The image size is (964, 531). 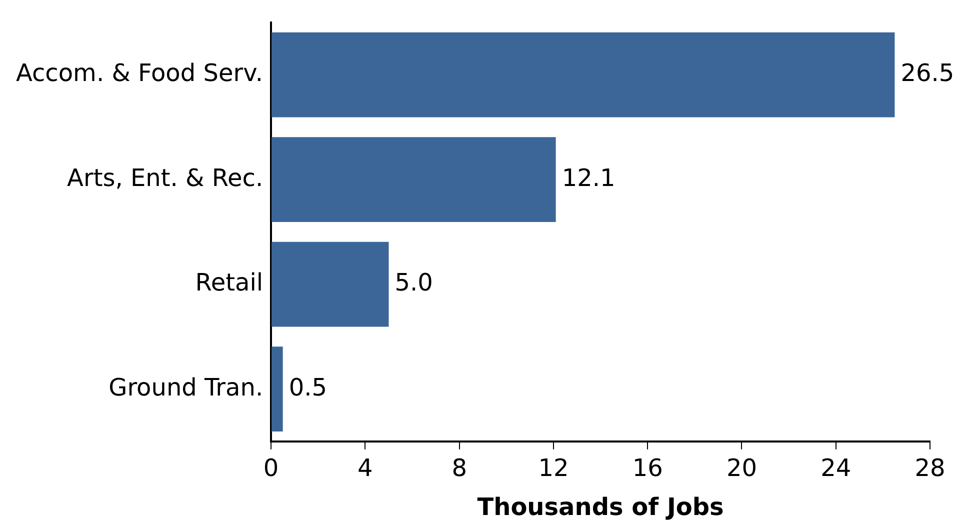 I want to click on y-tick-label: Accom. & Food Serv., so click(x=140, y=73).